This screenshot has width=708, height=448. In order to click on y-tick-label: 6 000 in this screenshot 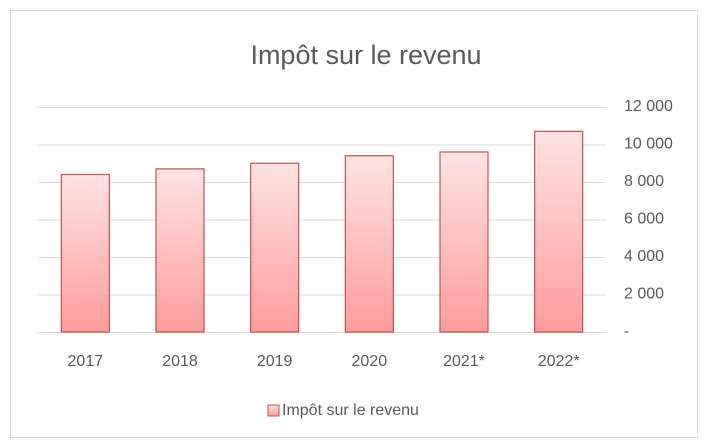, I will do `click(644, 219)`.